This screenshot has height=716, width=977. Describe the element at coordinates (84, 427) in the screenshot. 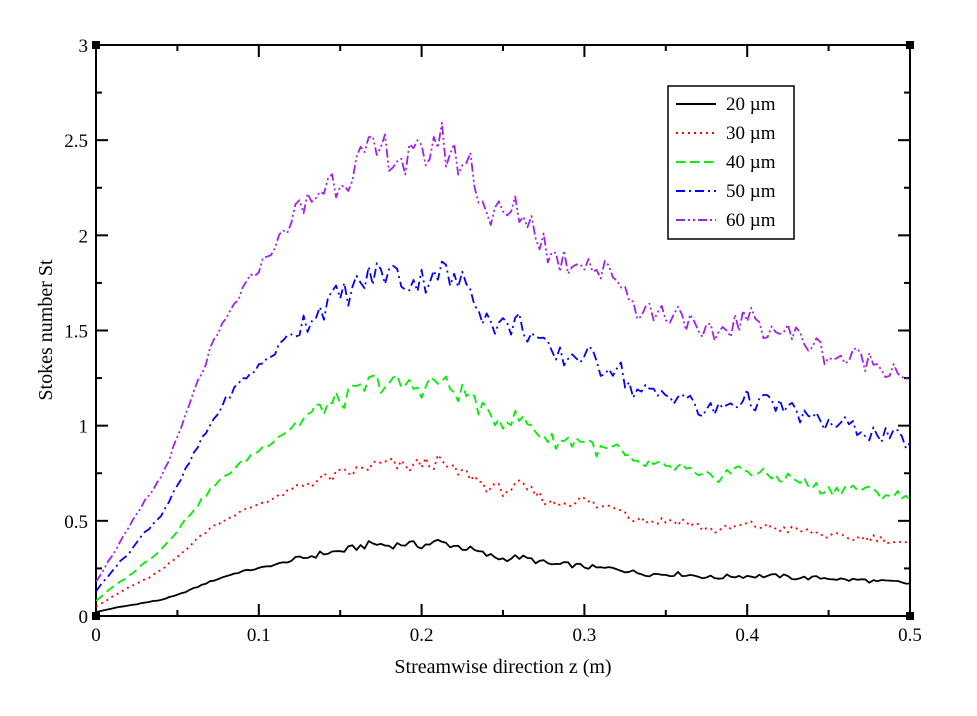

I see `y-tick-label: 1` at that location.